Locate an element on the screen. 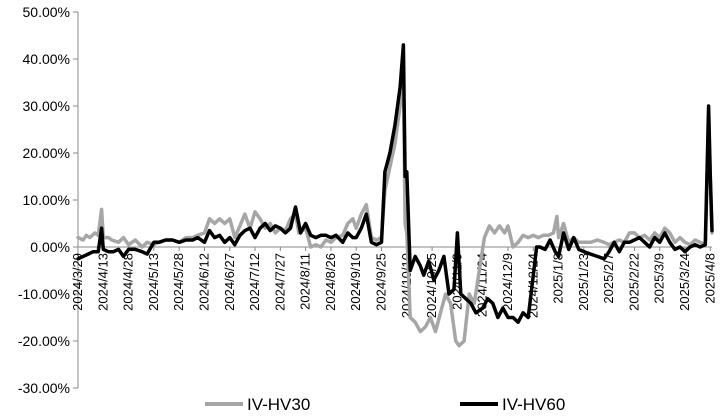 The width and height of the screenshot is (727, 420). y-tick-label: -30.00% is located at coordinates (44, 388).